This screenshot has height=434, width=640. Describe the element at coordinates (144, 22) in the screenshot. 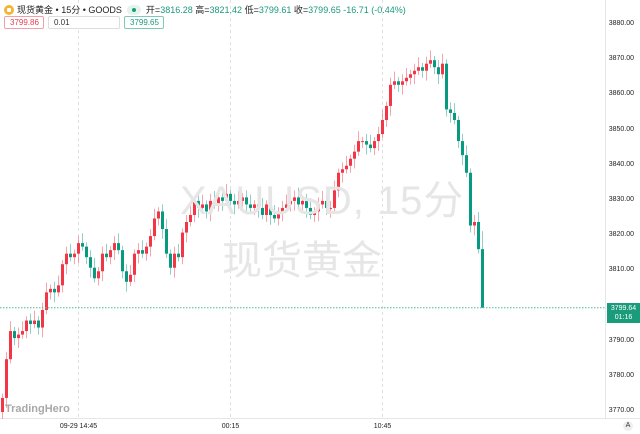

I see `buy-button: 3799.65` at that location.